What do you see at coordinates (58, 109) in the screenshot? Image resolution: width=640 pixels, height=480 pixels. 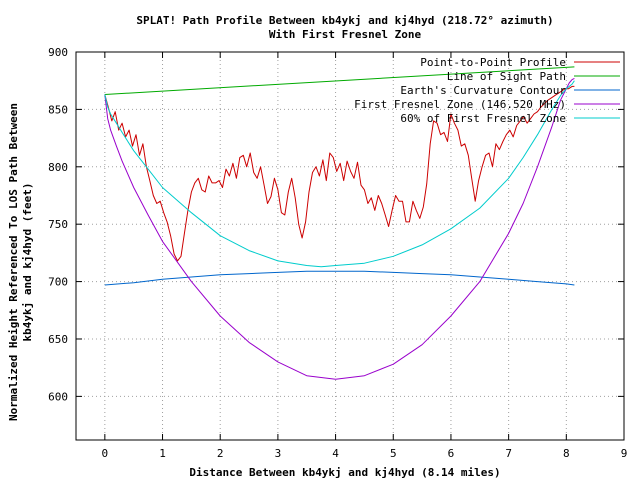 I see `y-tick-label: 850` at bounding box center [58, 109].